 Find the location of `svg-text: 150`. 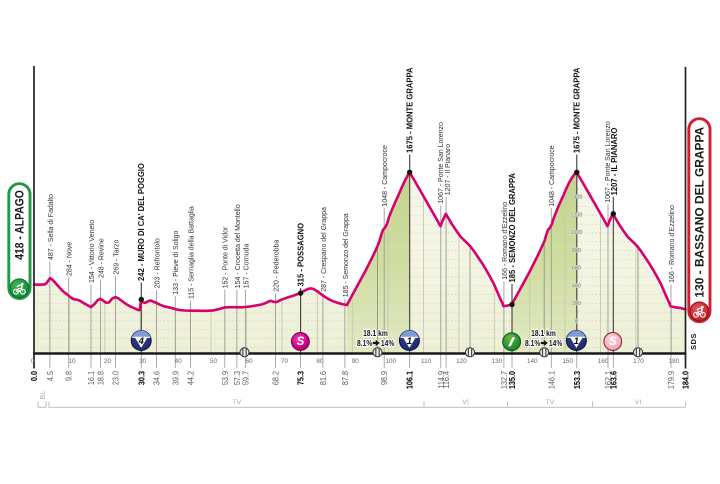

svg-text: 150 is located at coordinates (567, 361).